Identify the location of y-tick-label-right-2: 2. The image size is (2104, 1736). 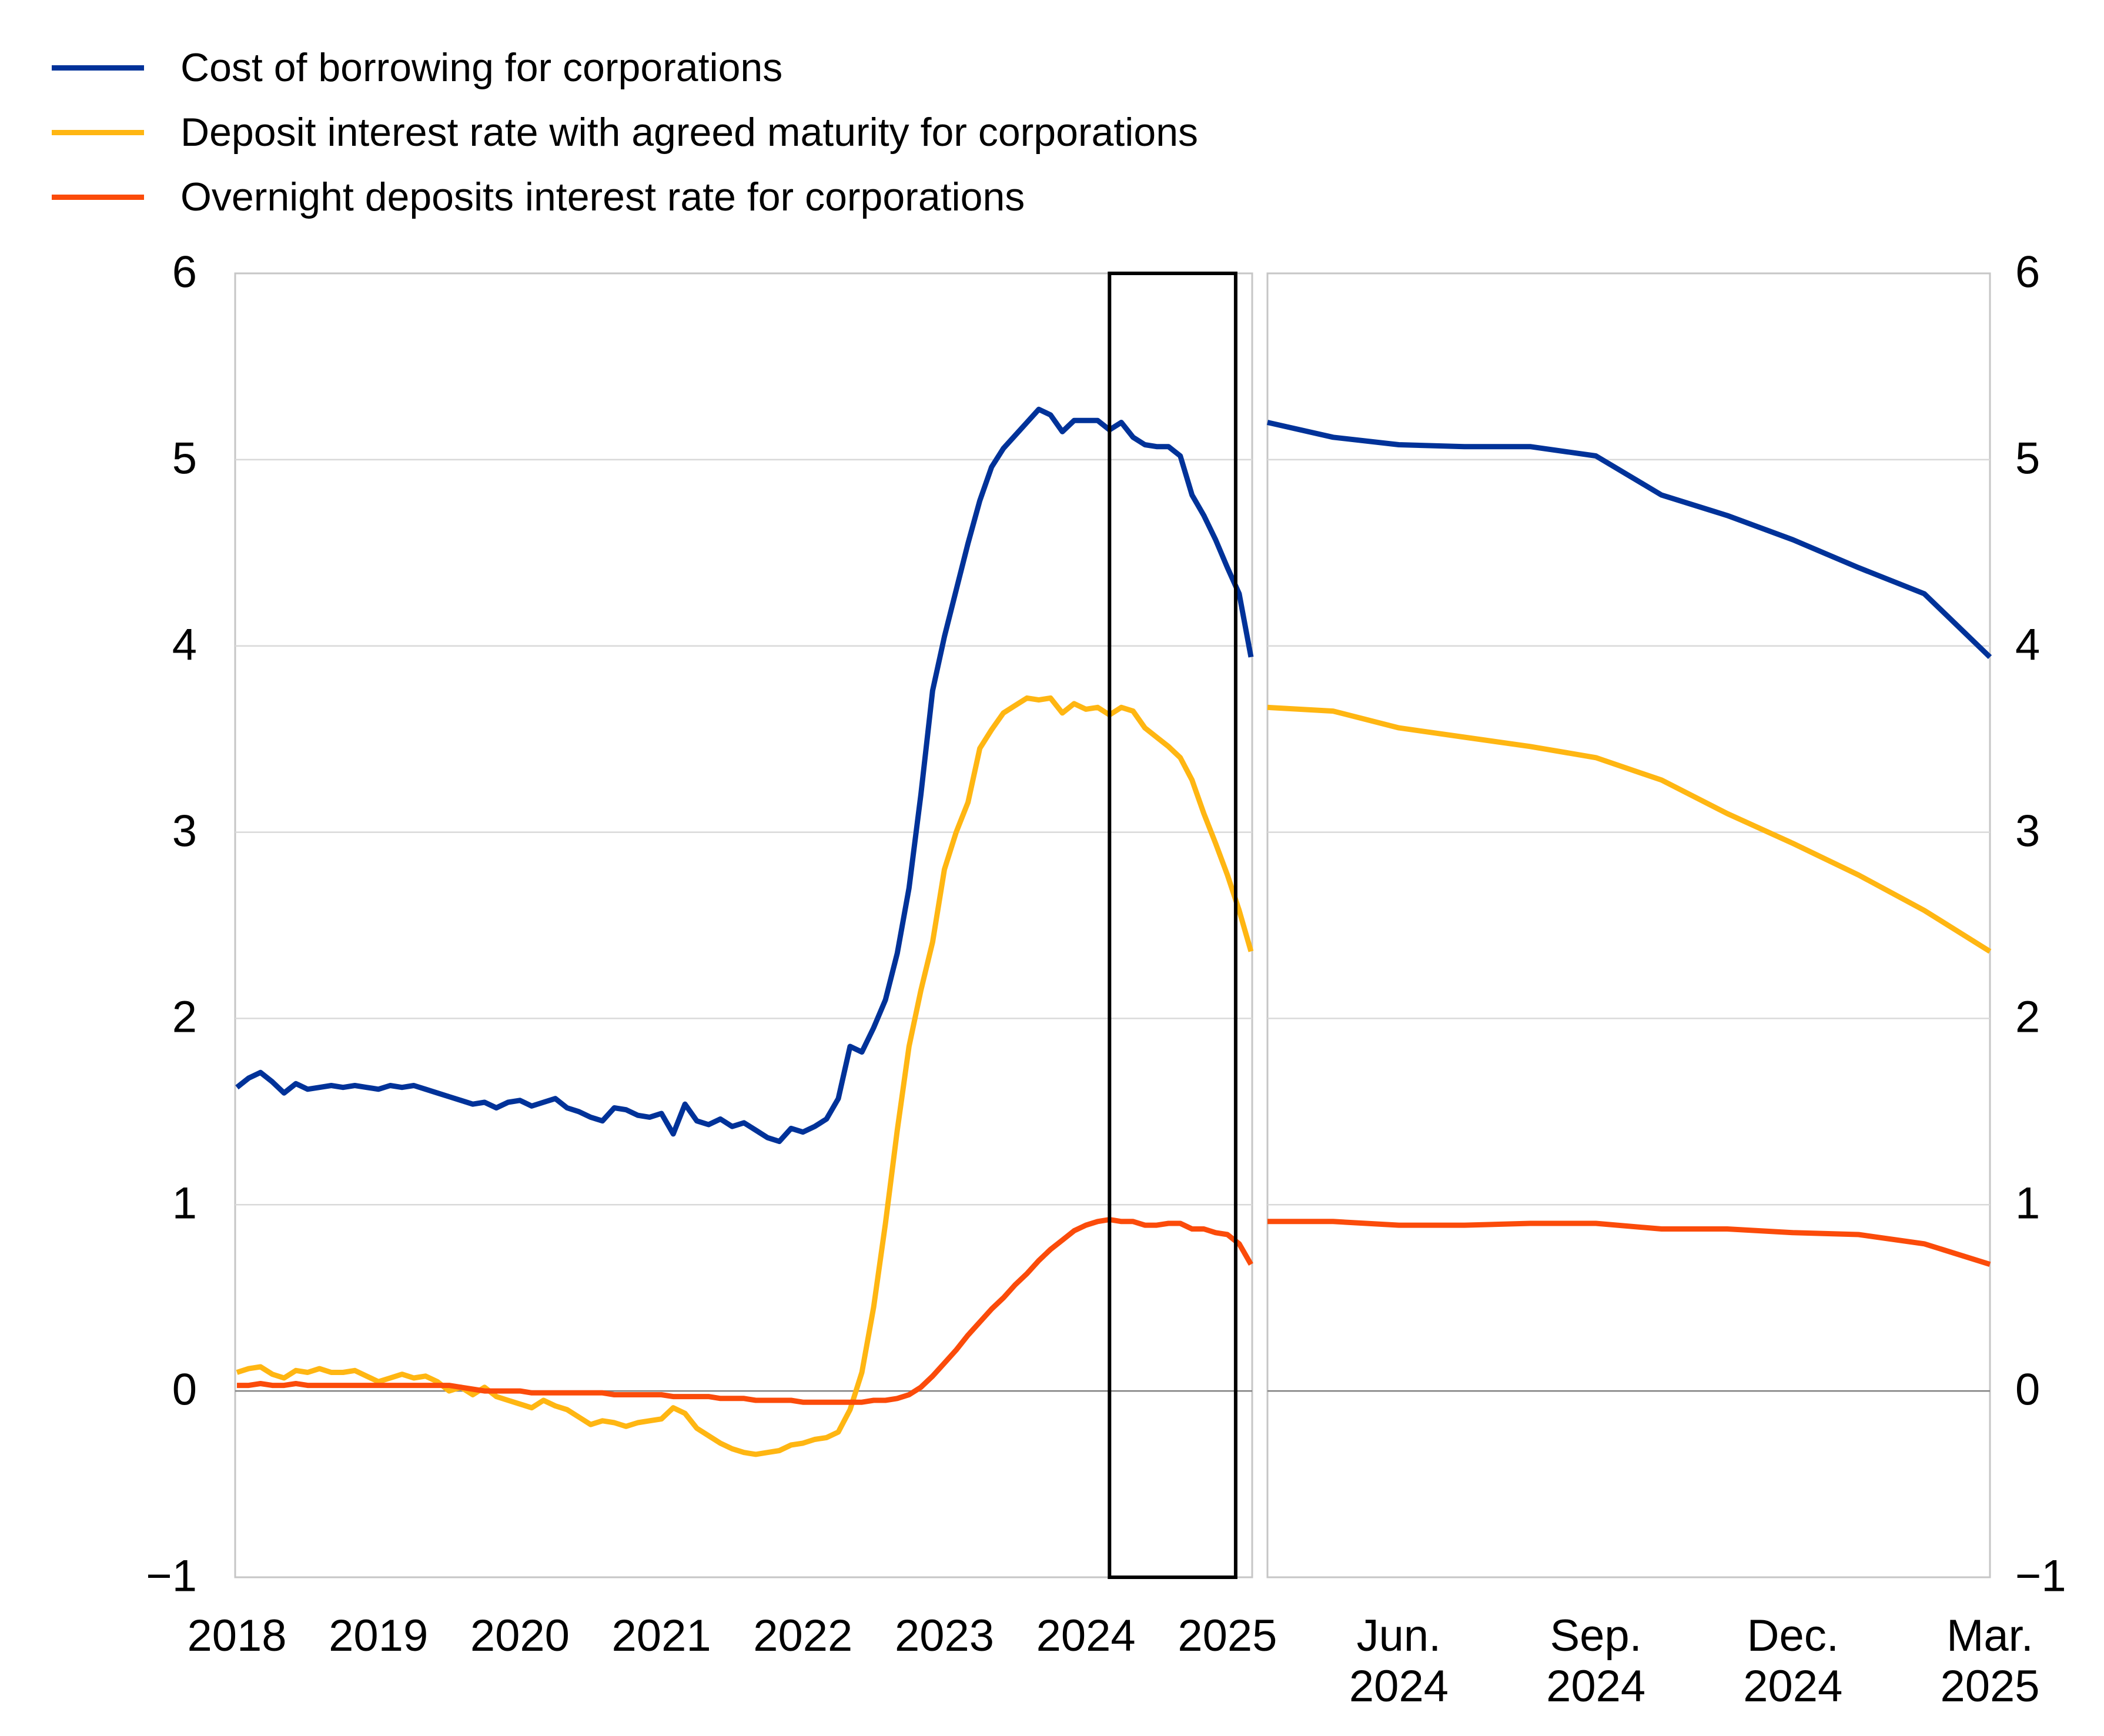
(2028, 1017).